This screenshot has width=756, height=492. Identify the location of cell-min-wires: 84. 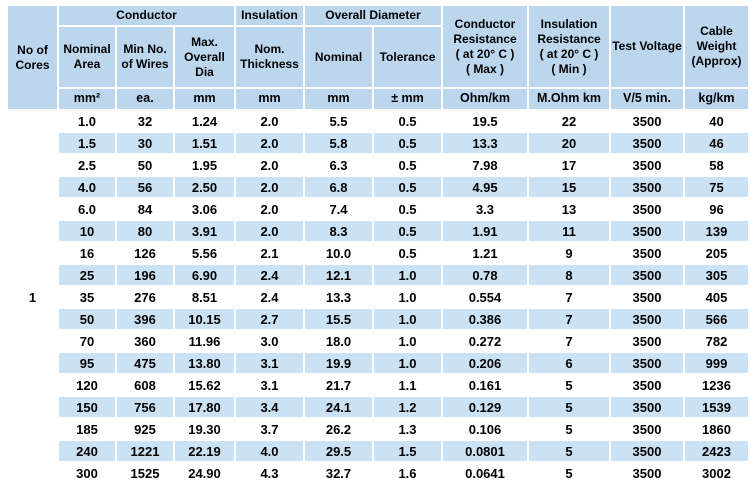
(145, 209).